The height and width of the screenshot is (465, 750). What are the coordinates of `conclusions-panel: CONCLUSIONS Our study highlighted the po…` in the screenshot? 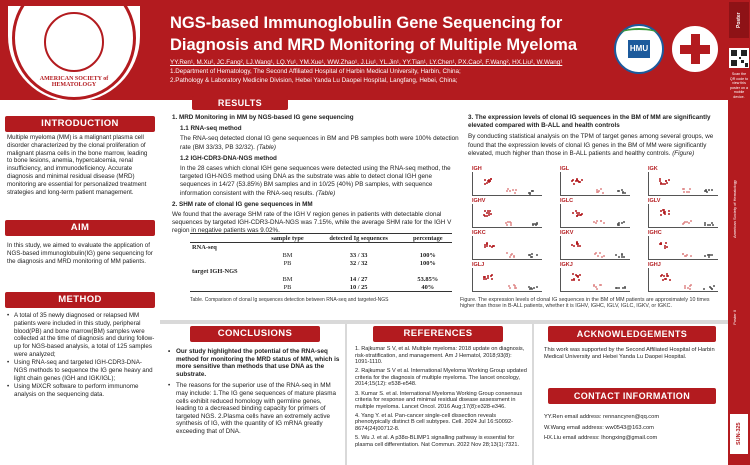 It's located at (252, 394).